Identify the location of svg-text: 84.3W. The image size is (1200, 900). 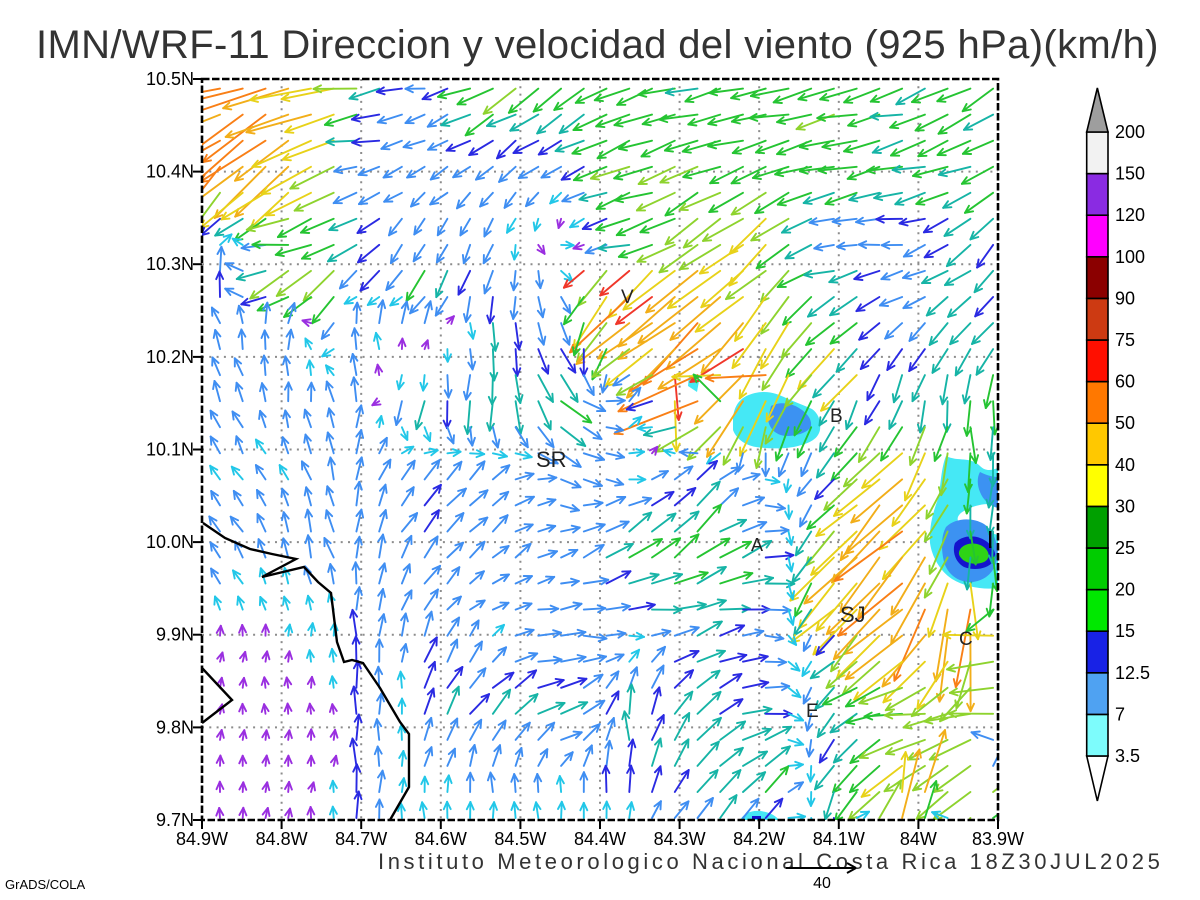
(680, 839).